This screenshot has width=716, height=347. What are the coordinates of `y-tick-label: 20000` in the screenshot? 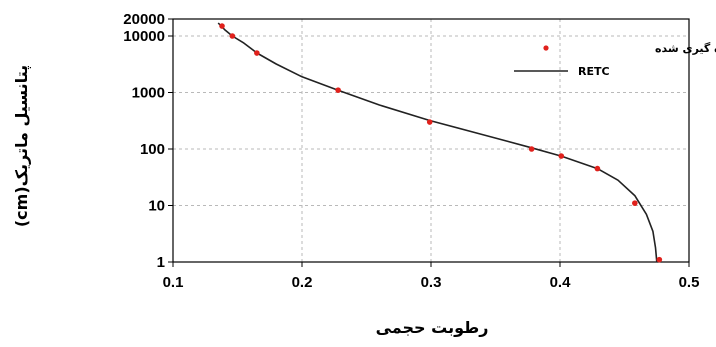 It's located at (144, 19).